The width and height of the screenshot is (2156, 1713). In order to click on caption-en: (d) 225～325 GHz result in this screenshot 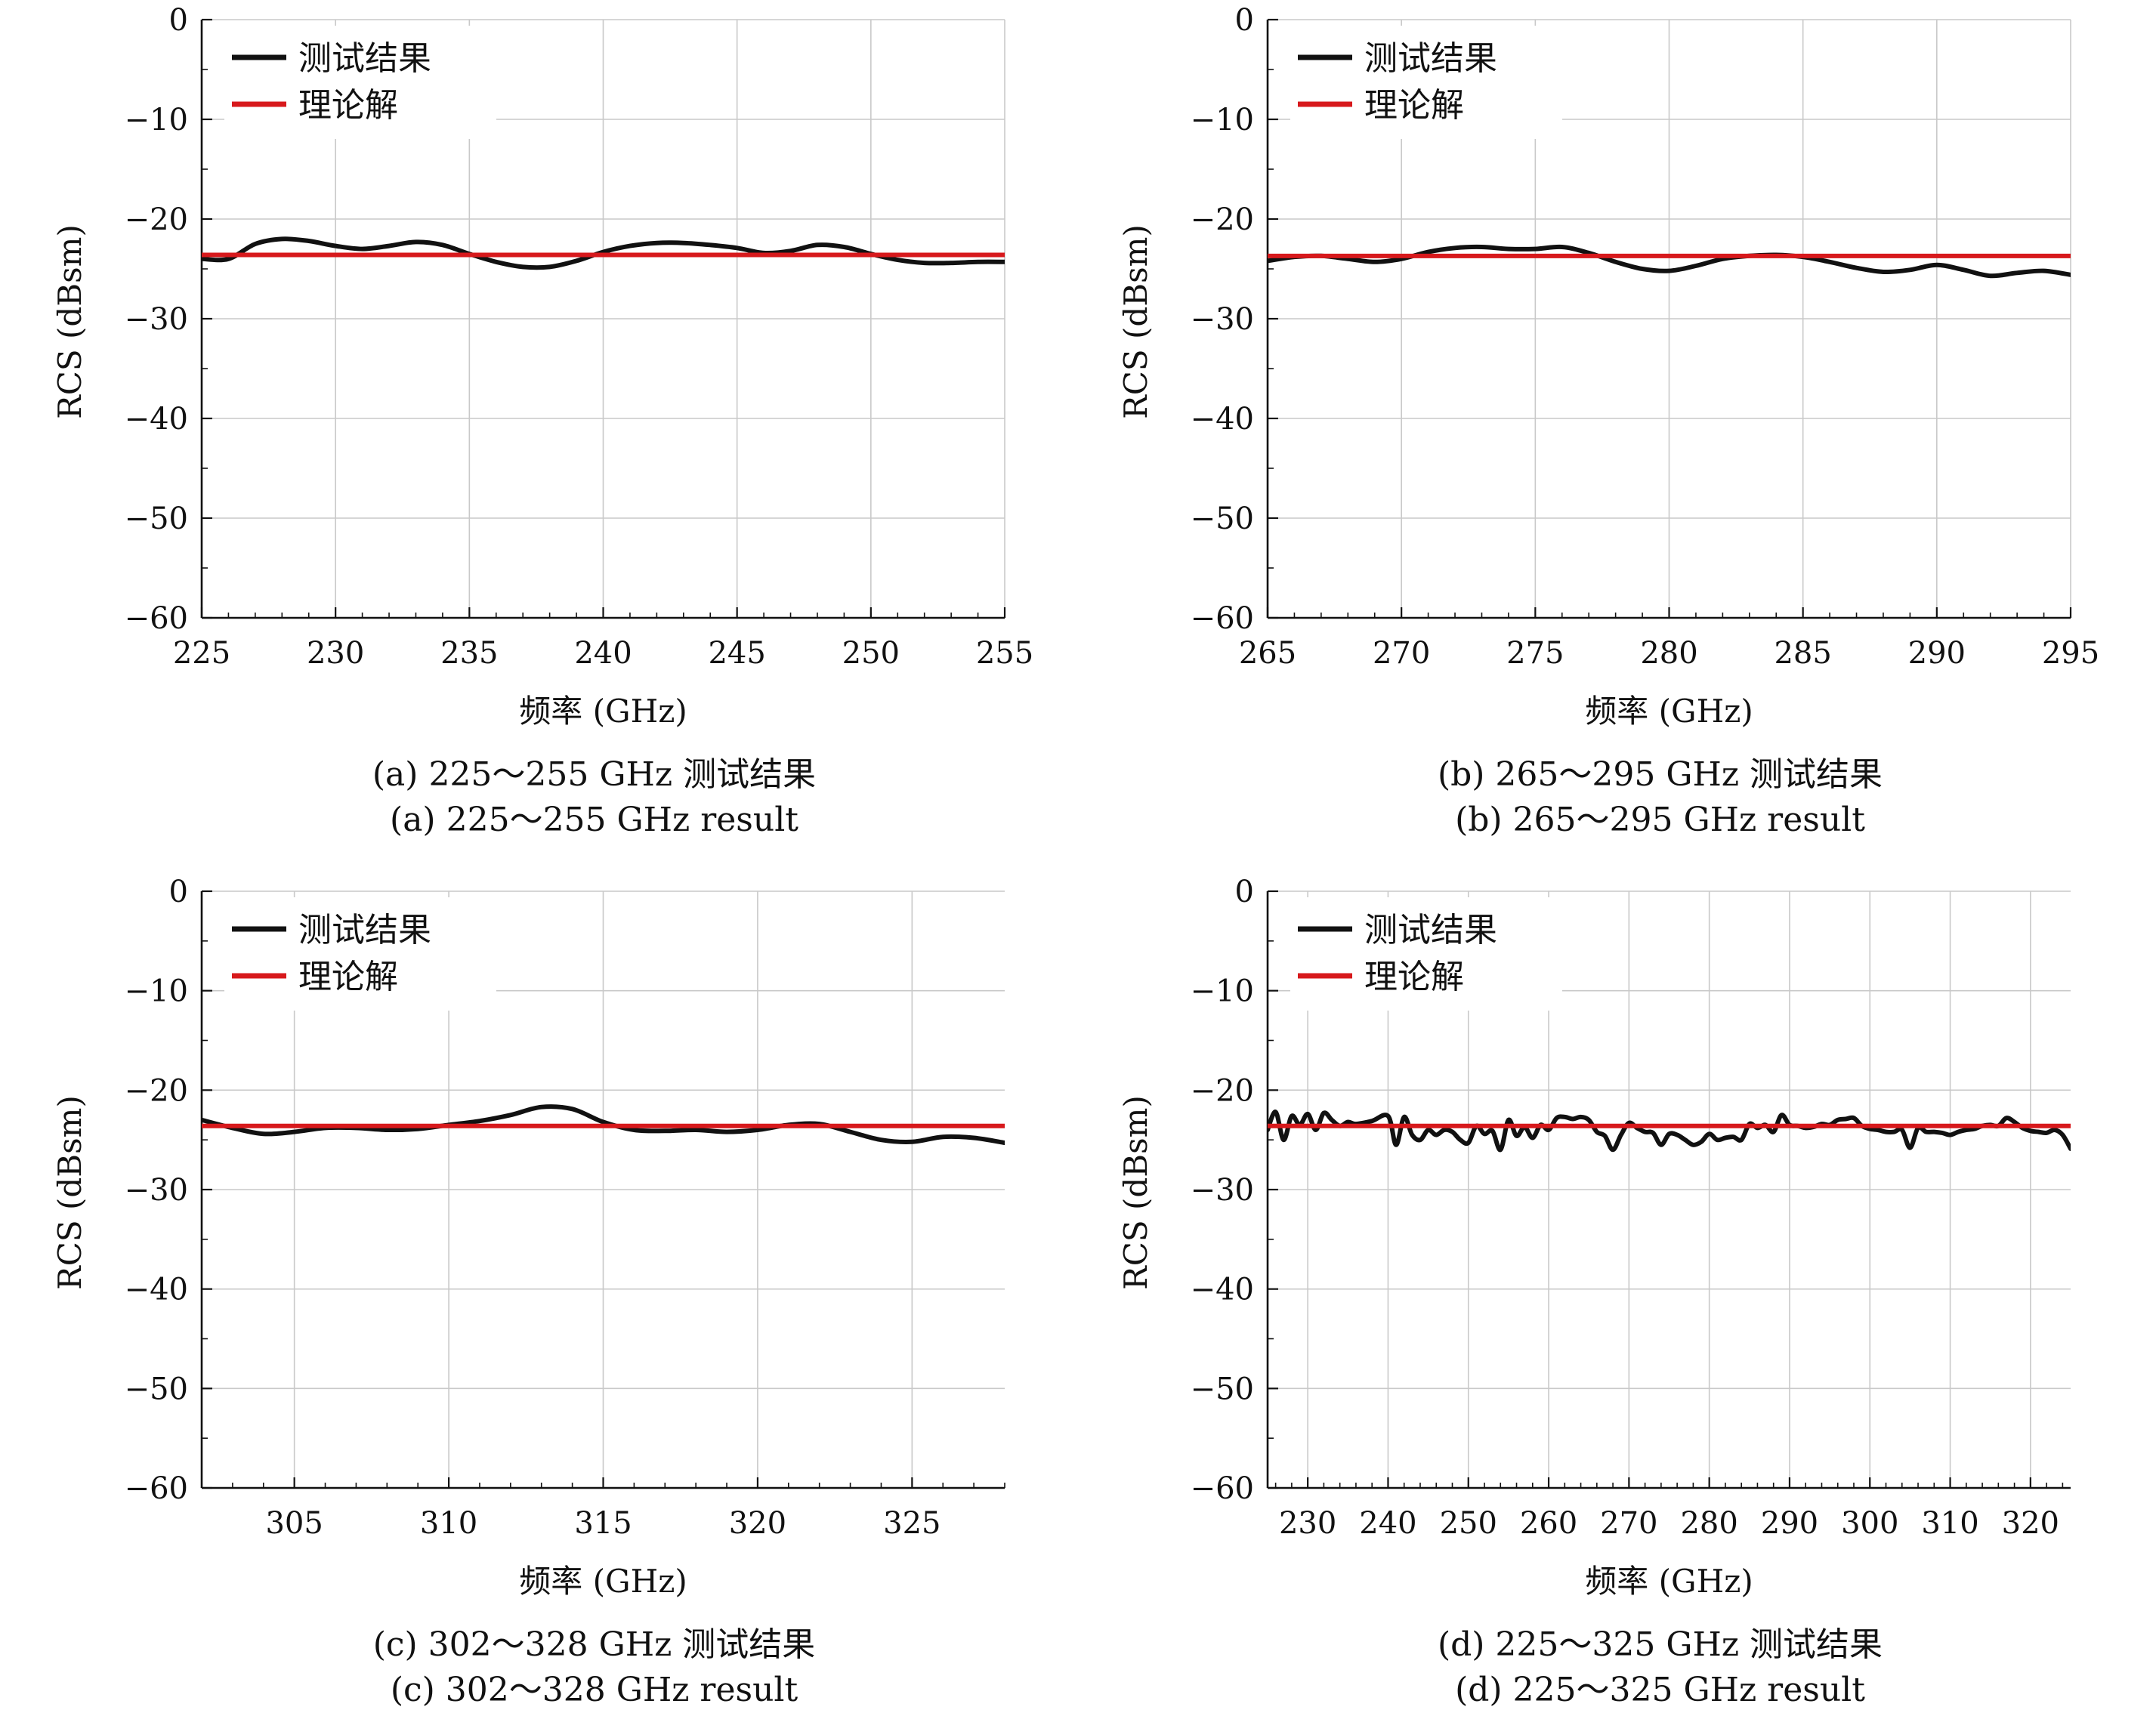, I will do `click(1660, 1690)`.